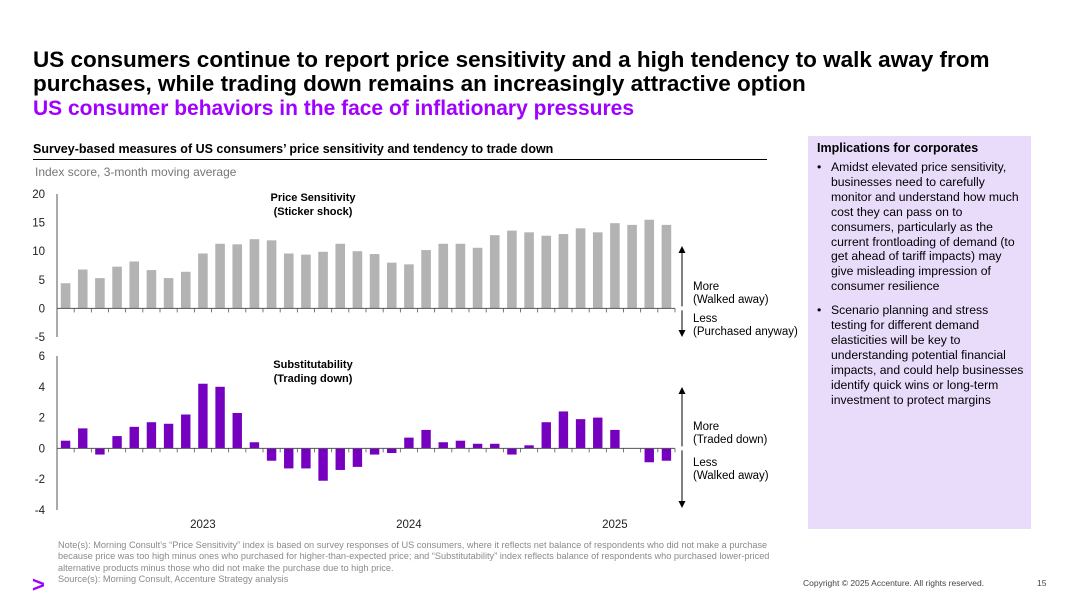  What do you see at coordinates (42, 281) in the screenshot?
I see `y-tick-label: 5` at bounding box center [42, 281].